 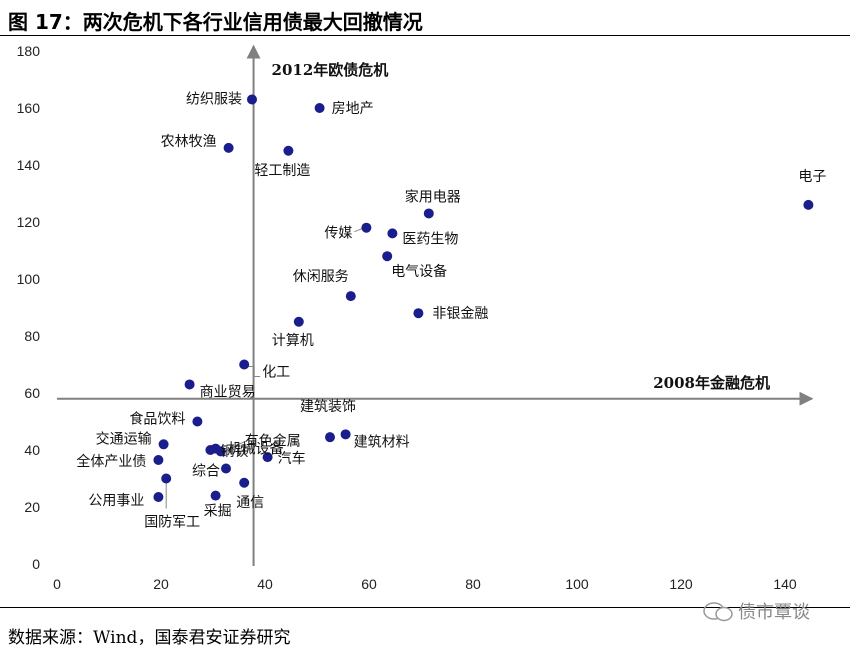 What do you see at coordinates (250, 503) in the screenshot?
I see `point-label: 通信` at bounding box center [250, 503].